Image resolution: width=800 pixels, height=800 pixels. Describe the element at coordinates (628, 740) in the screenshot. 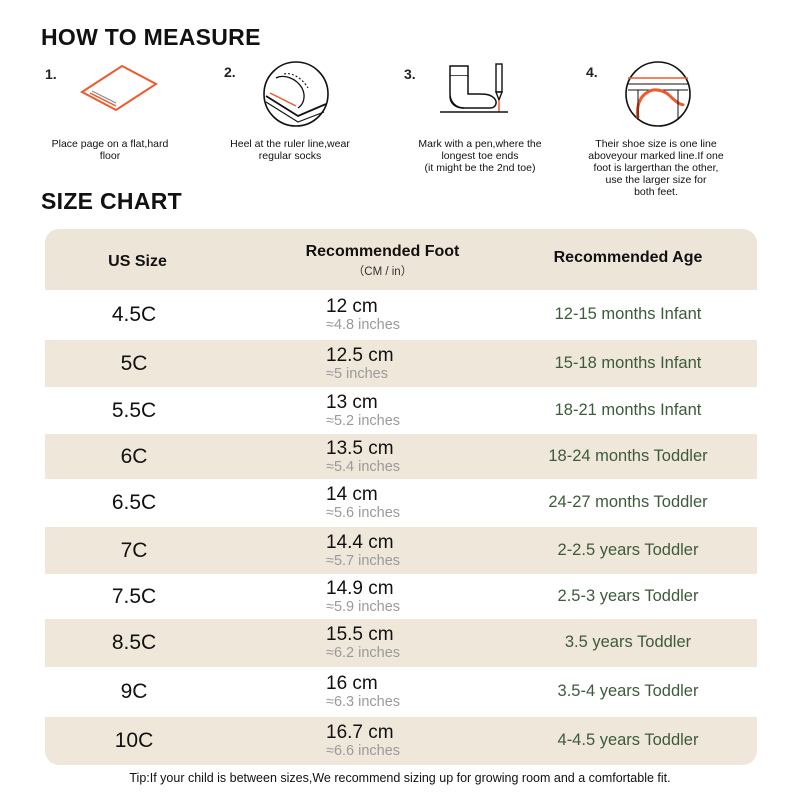

I see `recommended-age-cell: 4-4.5 years Toddler` at that location.